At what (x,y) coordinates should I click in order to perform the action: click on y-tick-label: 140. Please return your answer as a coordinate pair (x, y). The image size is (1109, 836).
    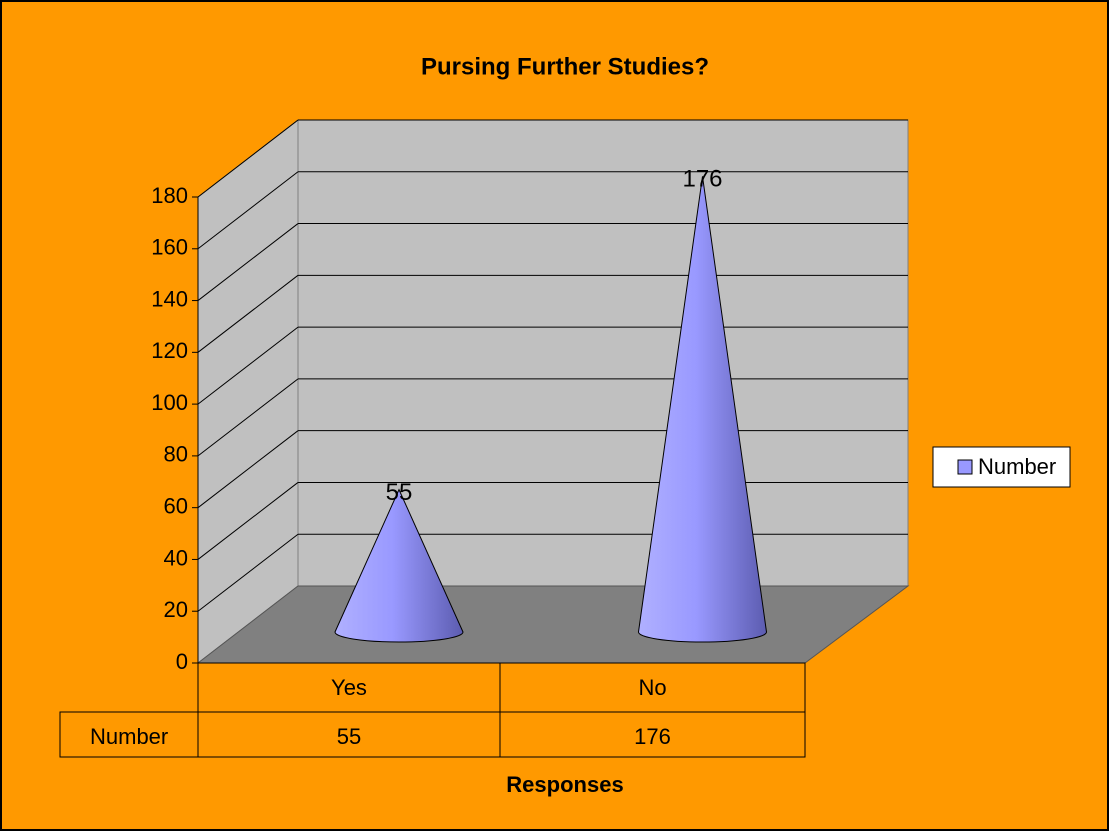
    Looking at the image, I should click on (169, 298).